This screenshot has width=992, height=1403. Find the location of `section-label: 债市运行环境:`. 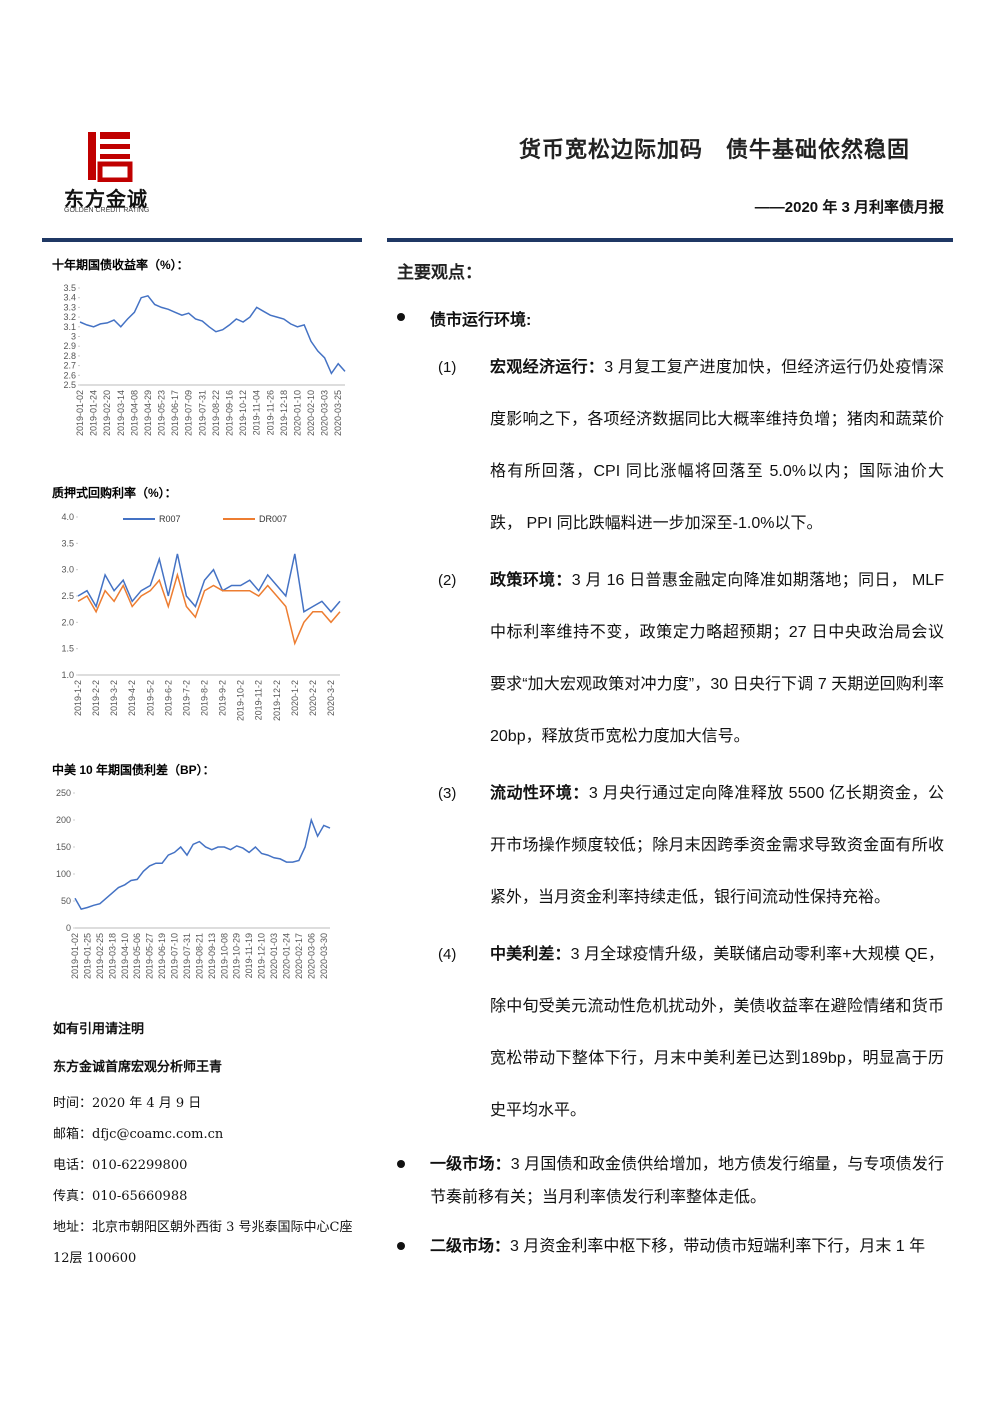

section-label: 债市运行环境: is located at coordinates (481, 320).